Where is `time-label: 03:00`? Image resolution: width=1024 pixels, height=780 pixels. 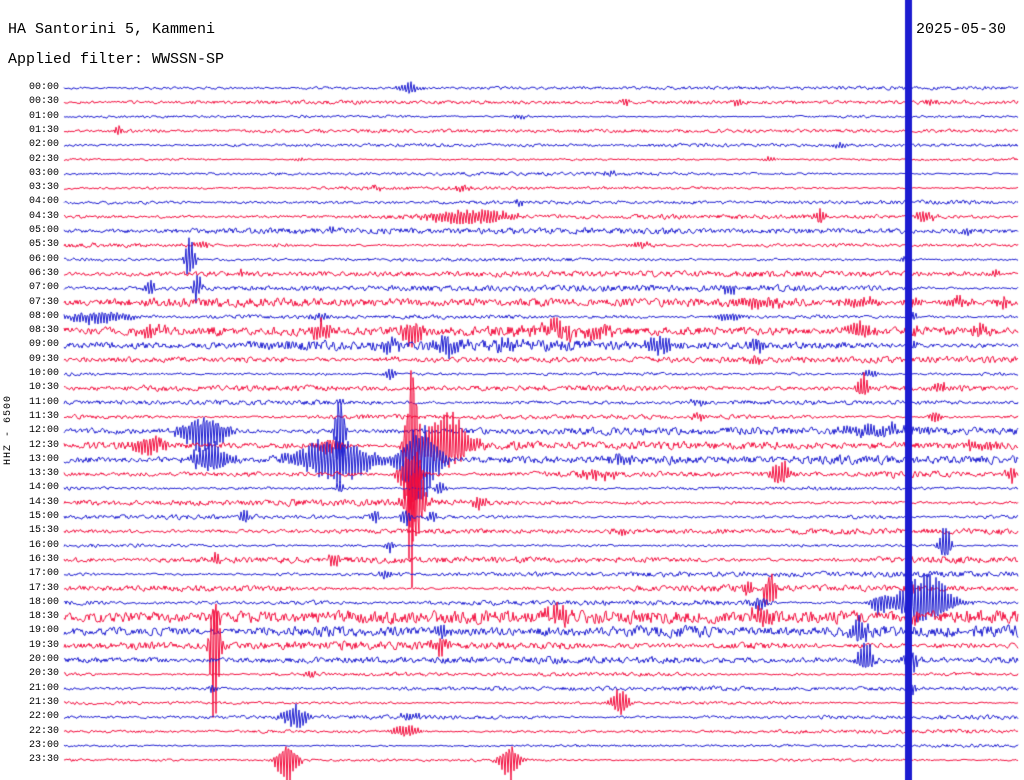
time-label: 03:00 is located at coordinates (43, 173).